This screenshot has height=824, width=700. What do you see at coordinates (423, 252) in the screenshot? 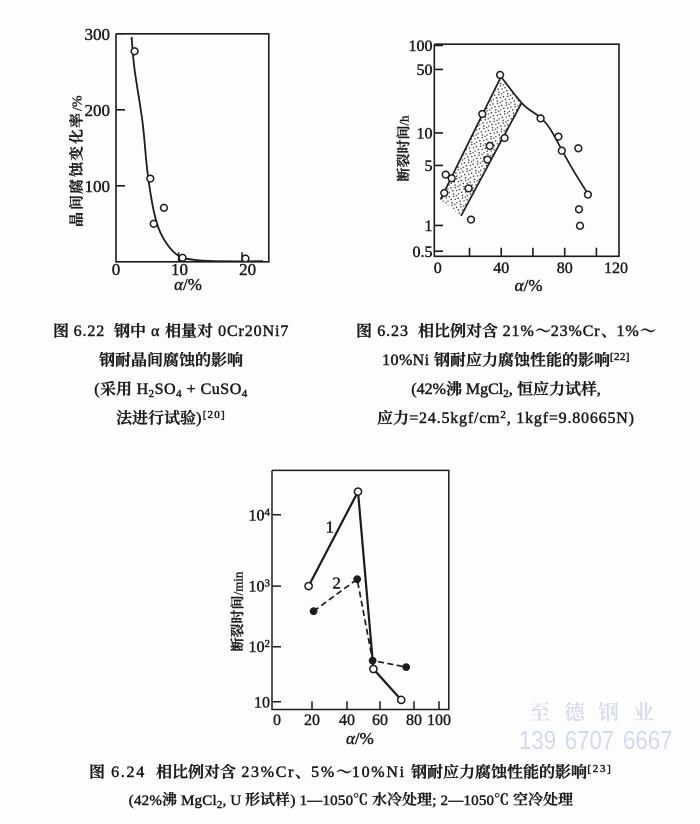
I see `svg-text: 0.5` at bounding box center [423, 252].